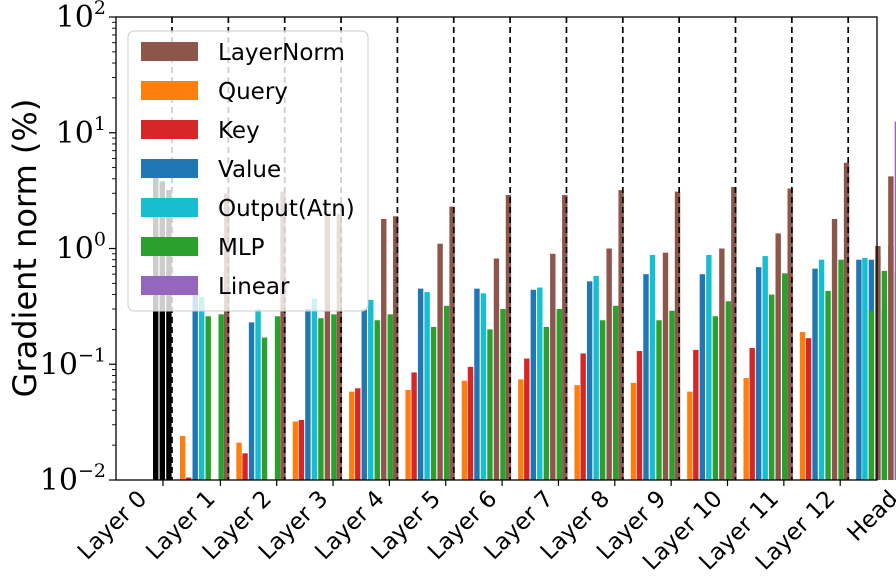 This screenshot has height=576, width=896. I want to click on y-tick-label: 10⁻², so click(73, 479).